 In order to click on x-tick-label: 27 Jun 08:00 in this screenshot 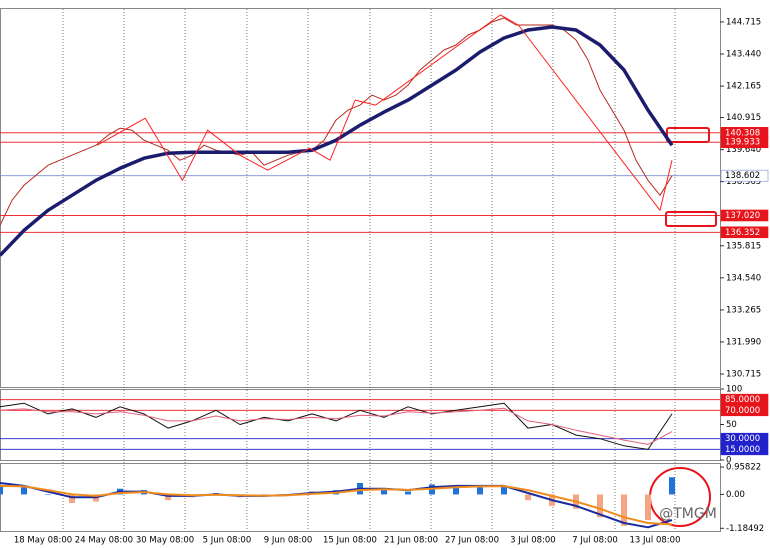, I will do `click(472, 541)`.